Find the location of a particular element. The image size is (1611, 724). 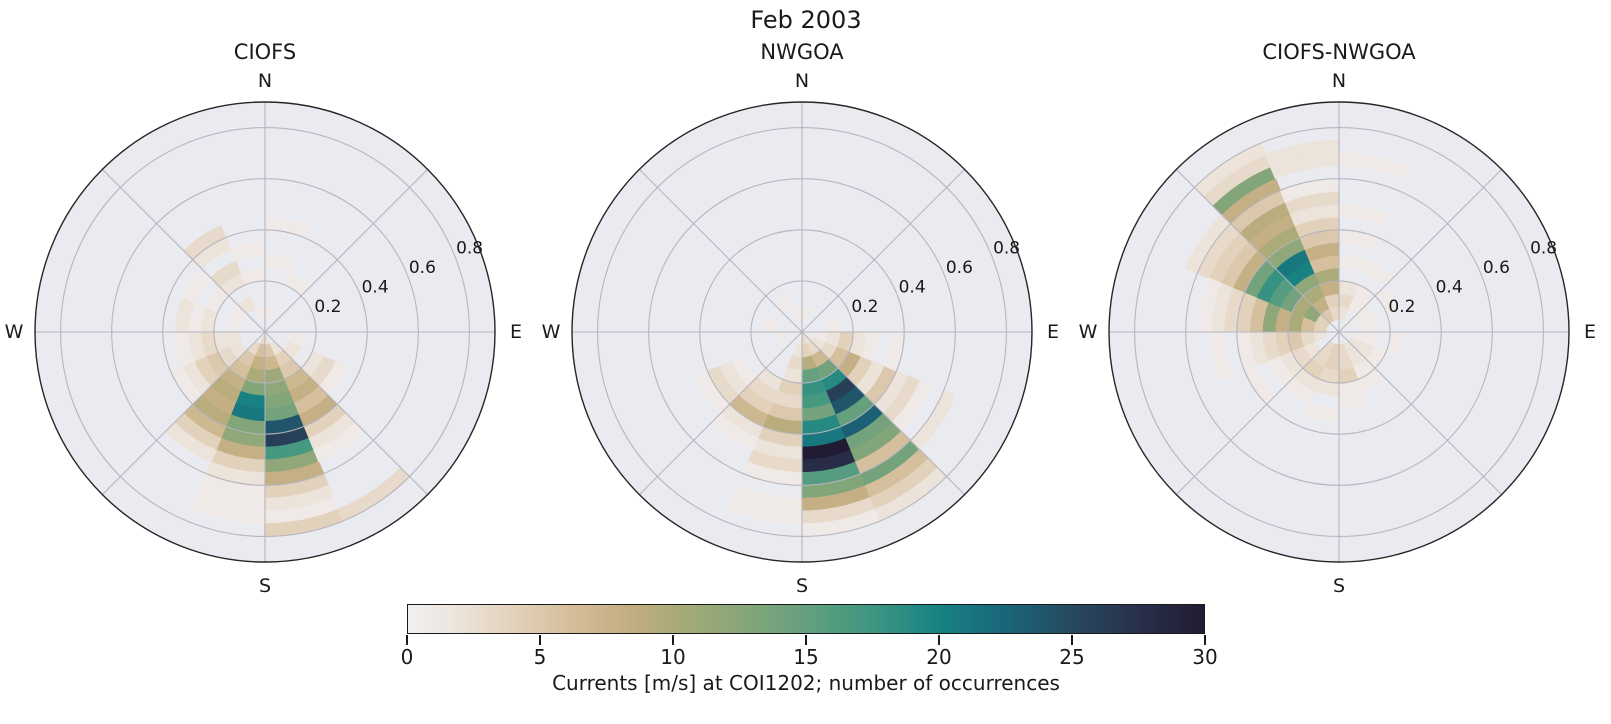

figure-title: Feb 2003 is located at coordinates (806, 20).